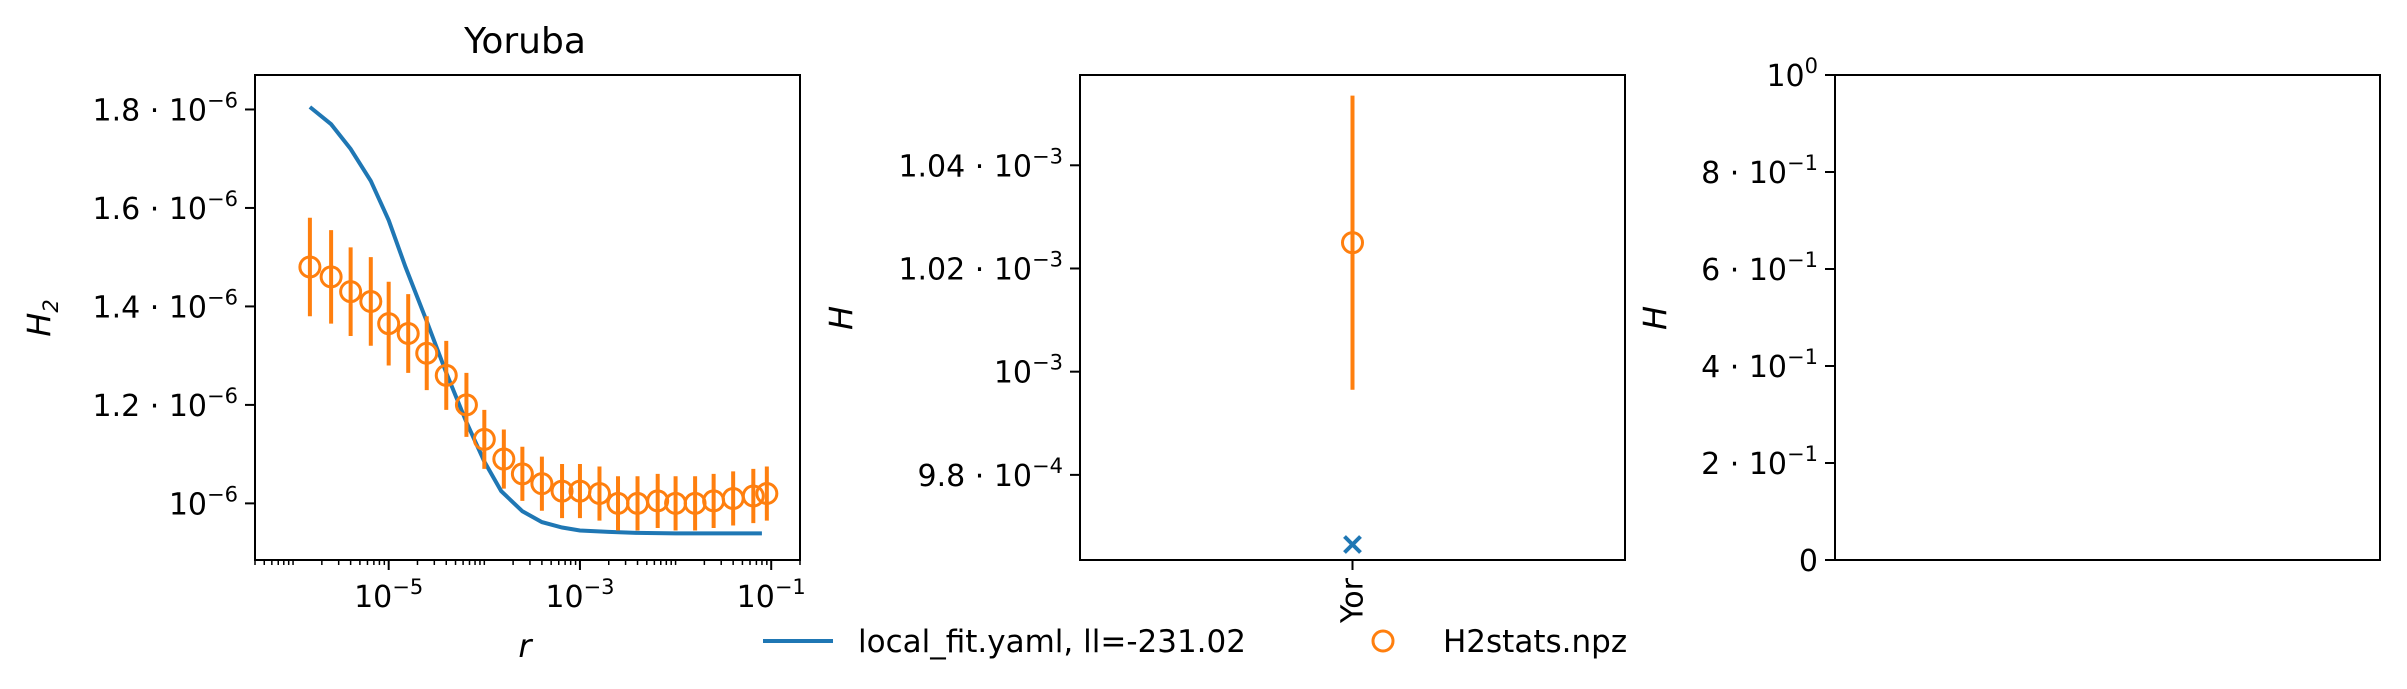  I want to click on x-tick-label: 10⁻⁵, so click(388, 595).